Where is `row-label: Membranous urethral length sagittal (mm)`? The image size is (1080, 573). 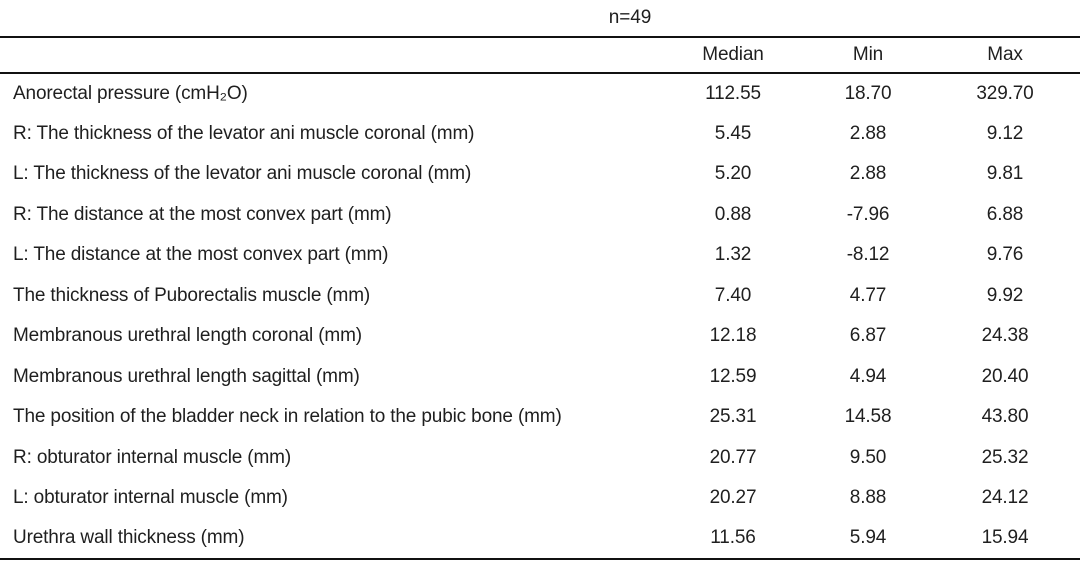 row-label: Membranous urethral length sagittal (mm) is located at coordinates (186, 376).